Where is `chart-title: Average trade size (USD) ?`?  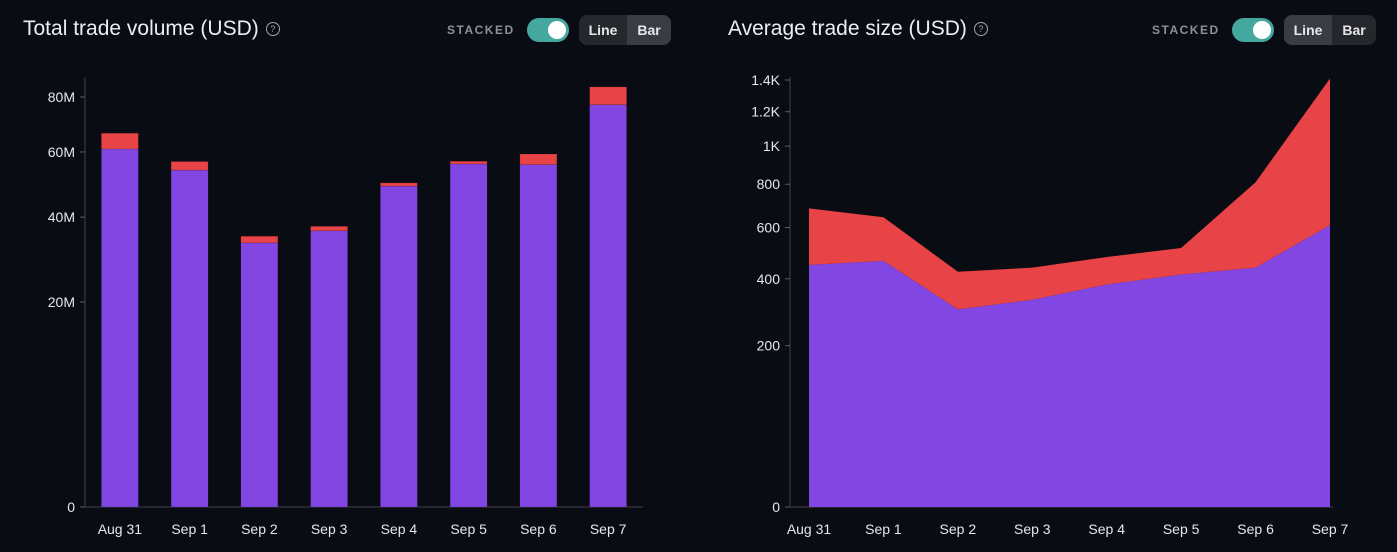 chart-title: Average trade size (USD) ? is located at coordinates (858, 29).